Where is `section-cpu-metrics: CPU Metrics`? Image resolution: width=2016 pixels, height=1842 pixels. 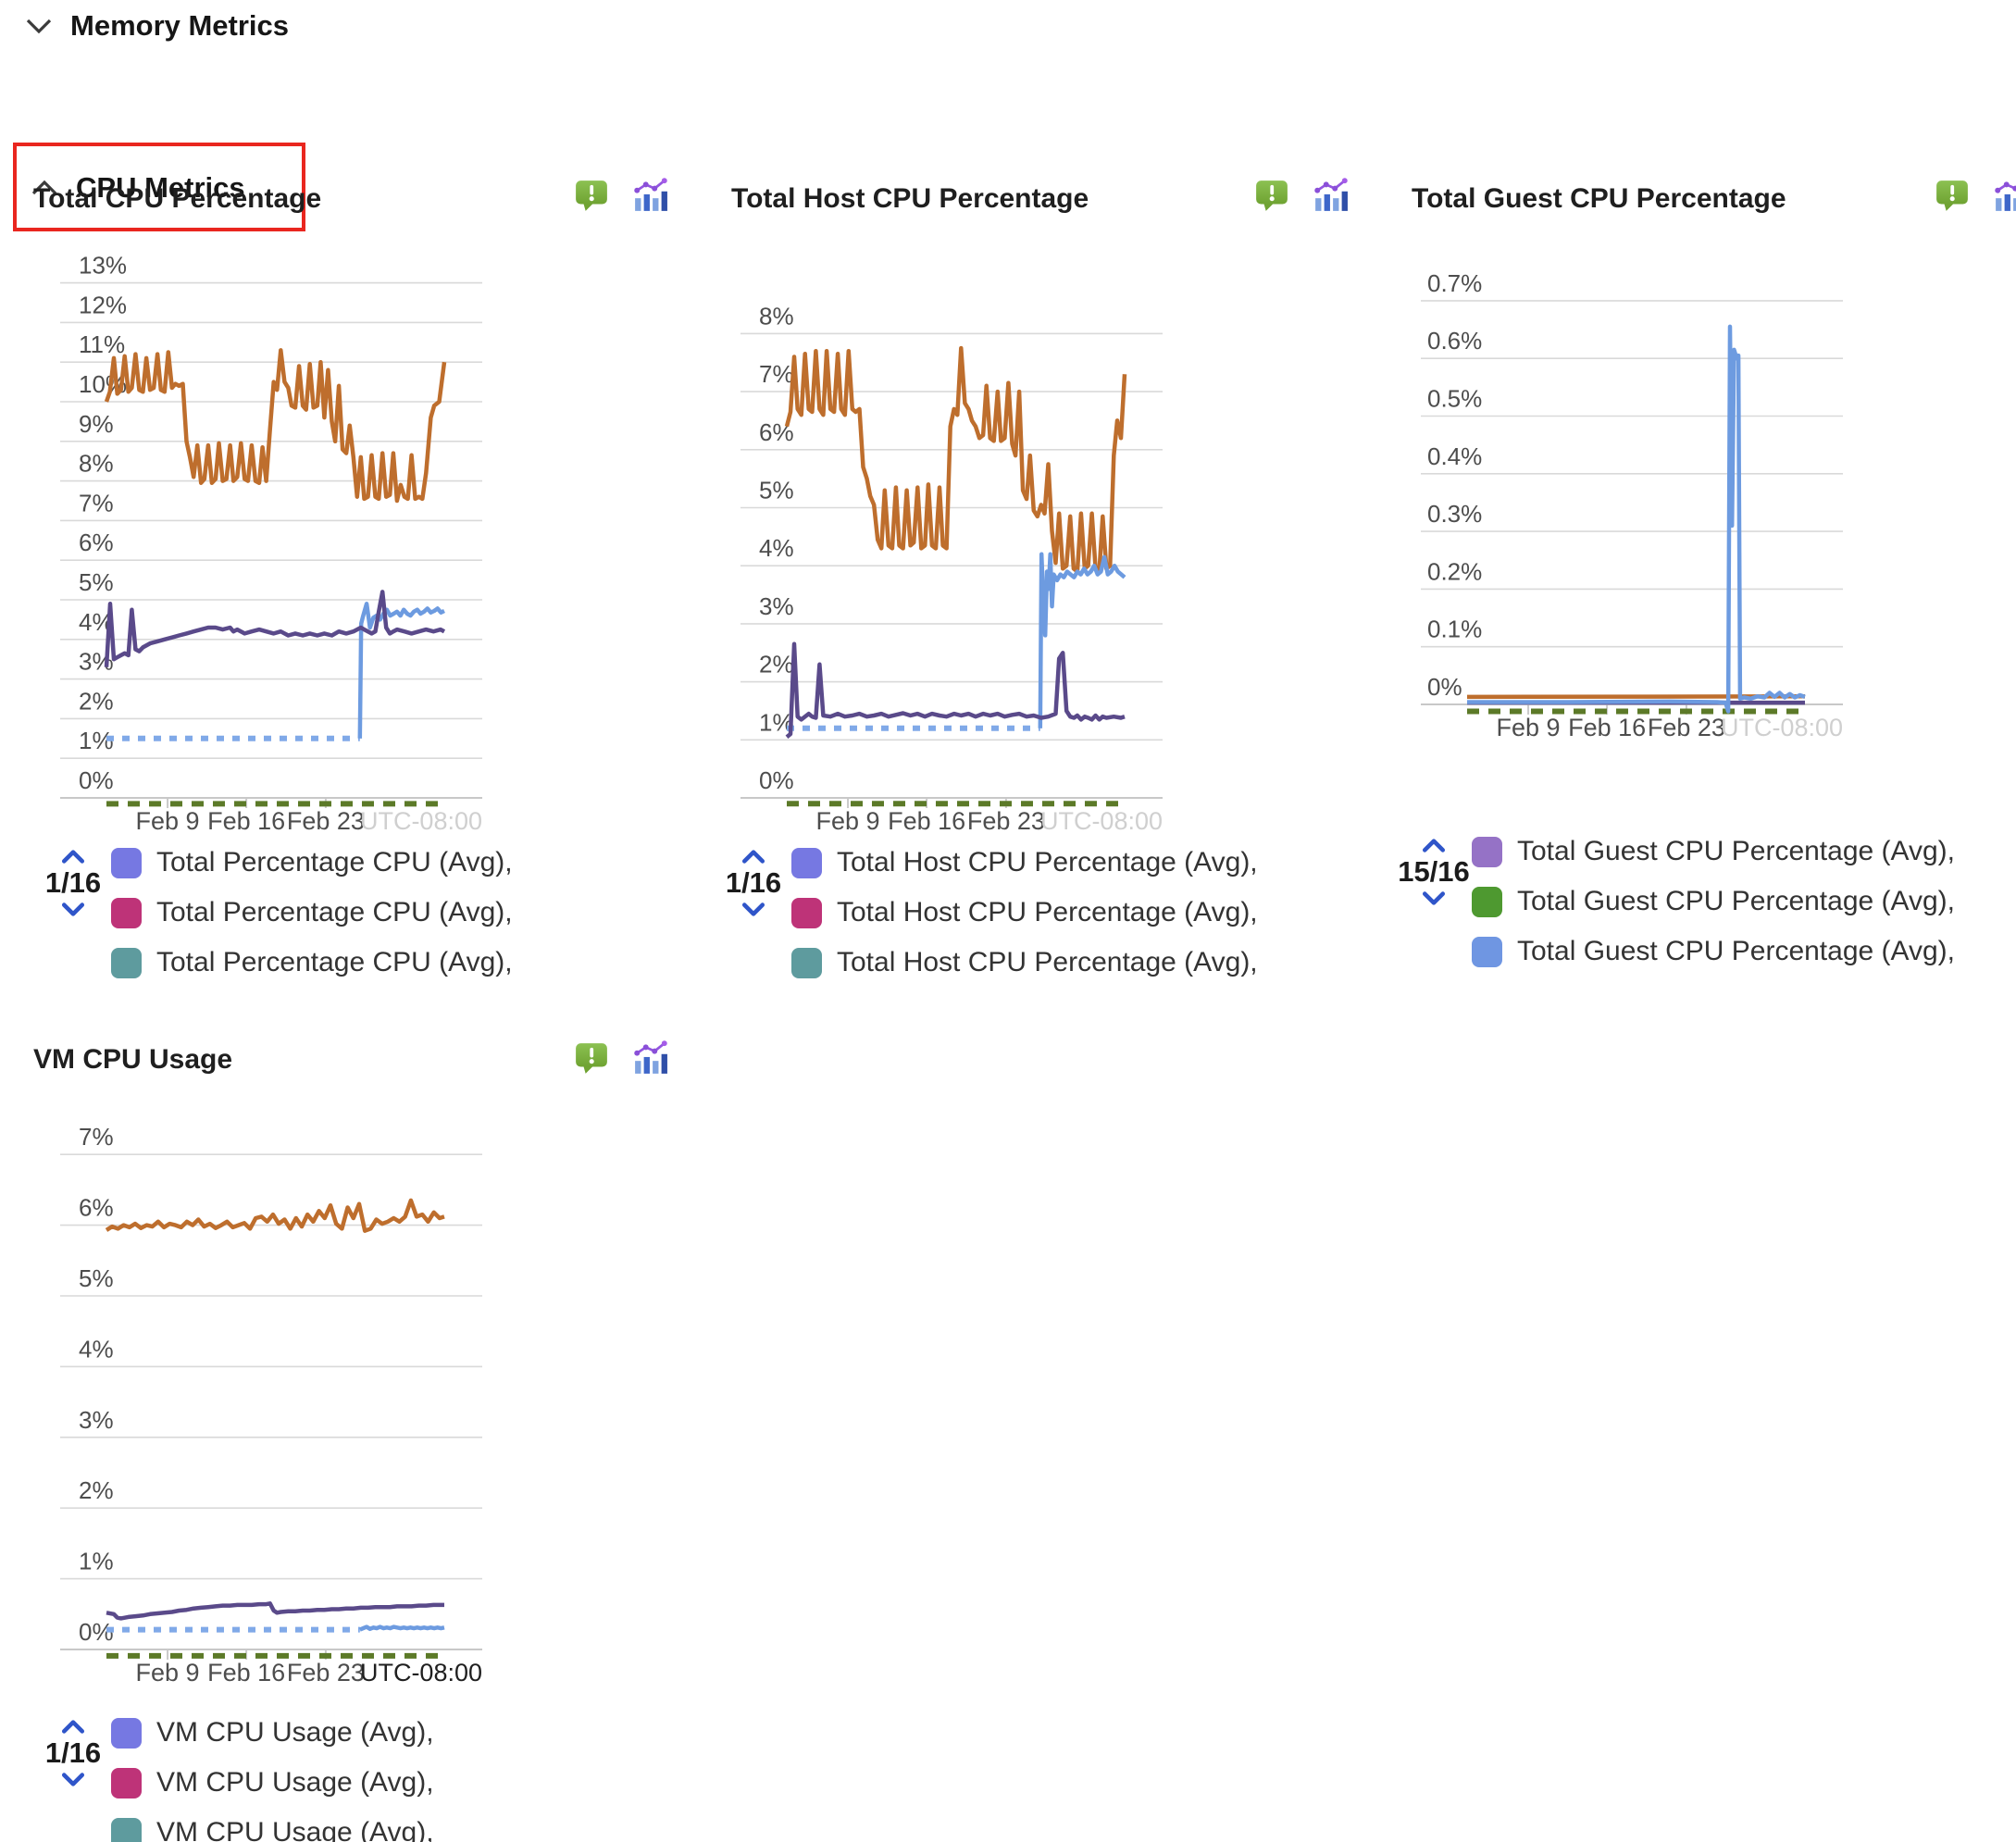 section-cpu-metrics: CPU Metrics is located at coordinates (137, 188).